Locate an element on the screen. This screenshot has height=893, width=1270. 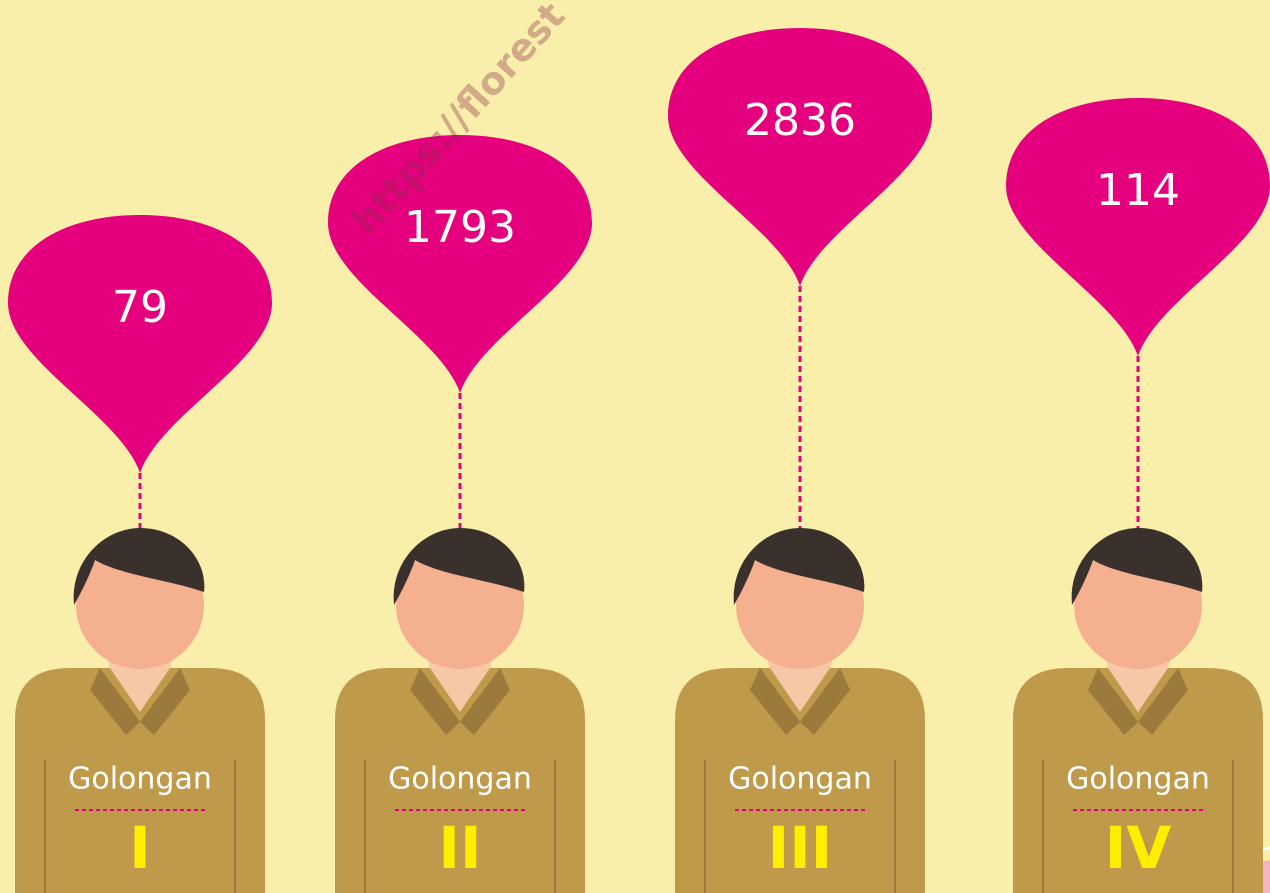
value: 114 is located at coordinates (1138, 190).